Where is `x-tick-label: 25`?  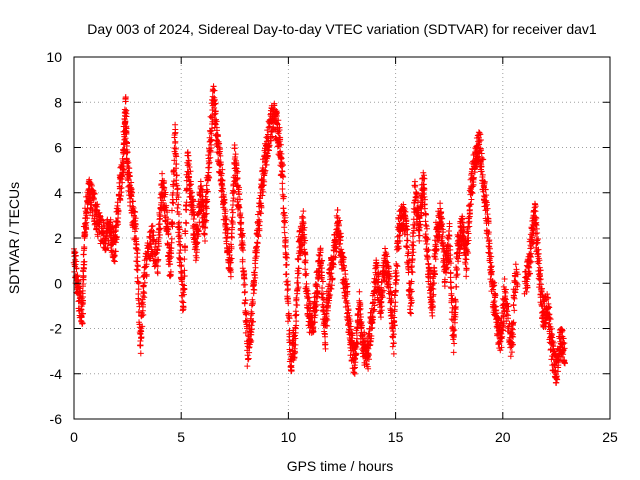 x-tick-label: 25 is located at coordinates (610, 437).